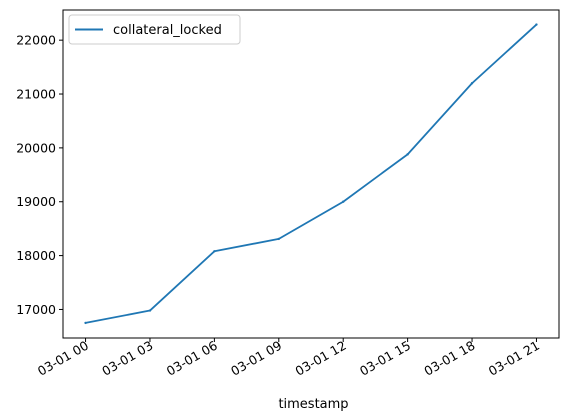 The image size is (569, 418). What do you see at coordinates (36, 94) in the screenshot?
I see `y-tick-label: 21000` at bounding box center [36, 94].